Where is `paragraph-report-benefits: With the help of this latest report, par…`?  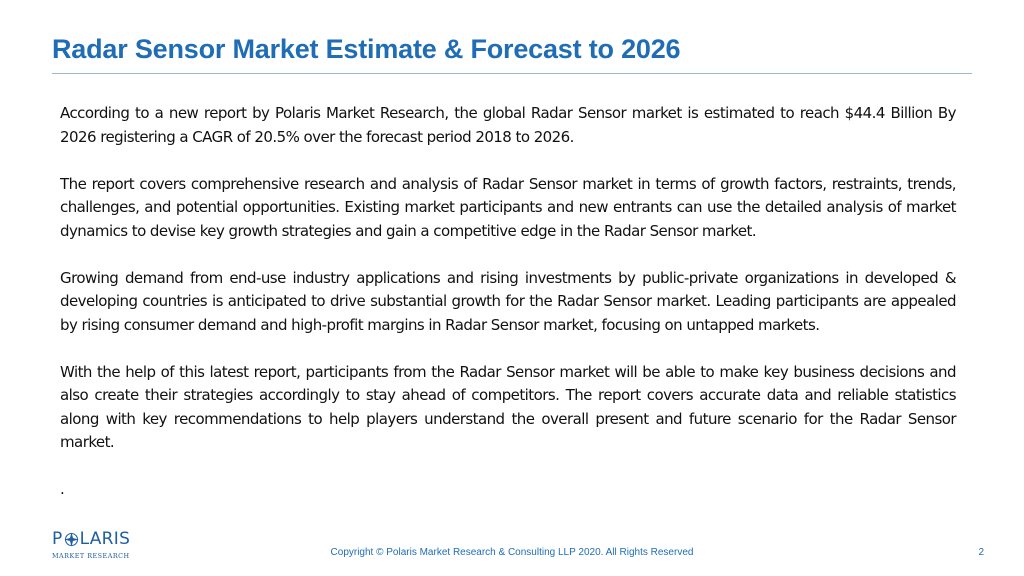 paragraph-report-benefits: With the help of this latest report, par… is located at coordinates (508, 407).